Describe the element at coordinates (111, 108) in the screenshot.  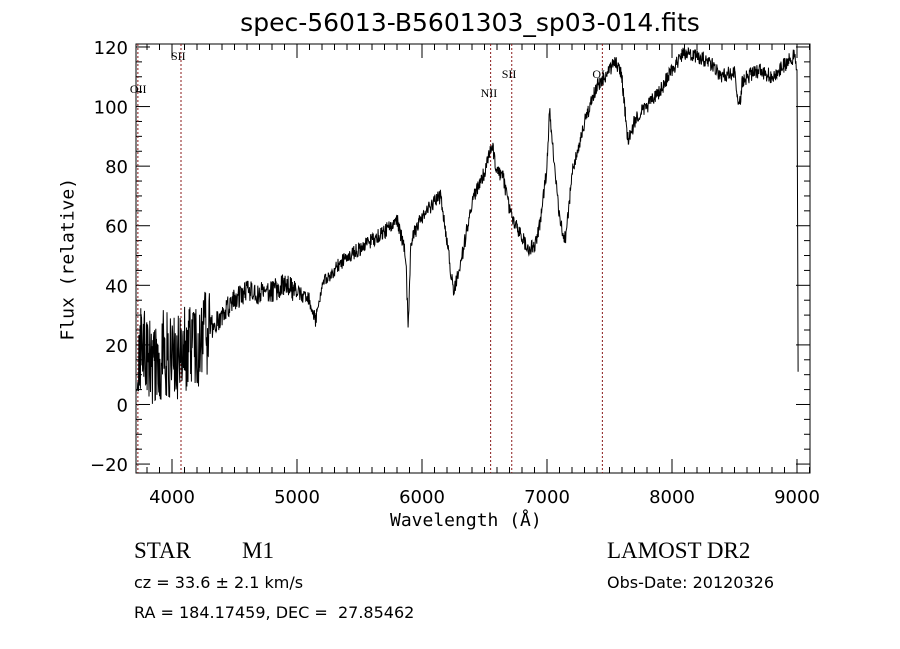
I see `y-tick-label: 100` at that location.